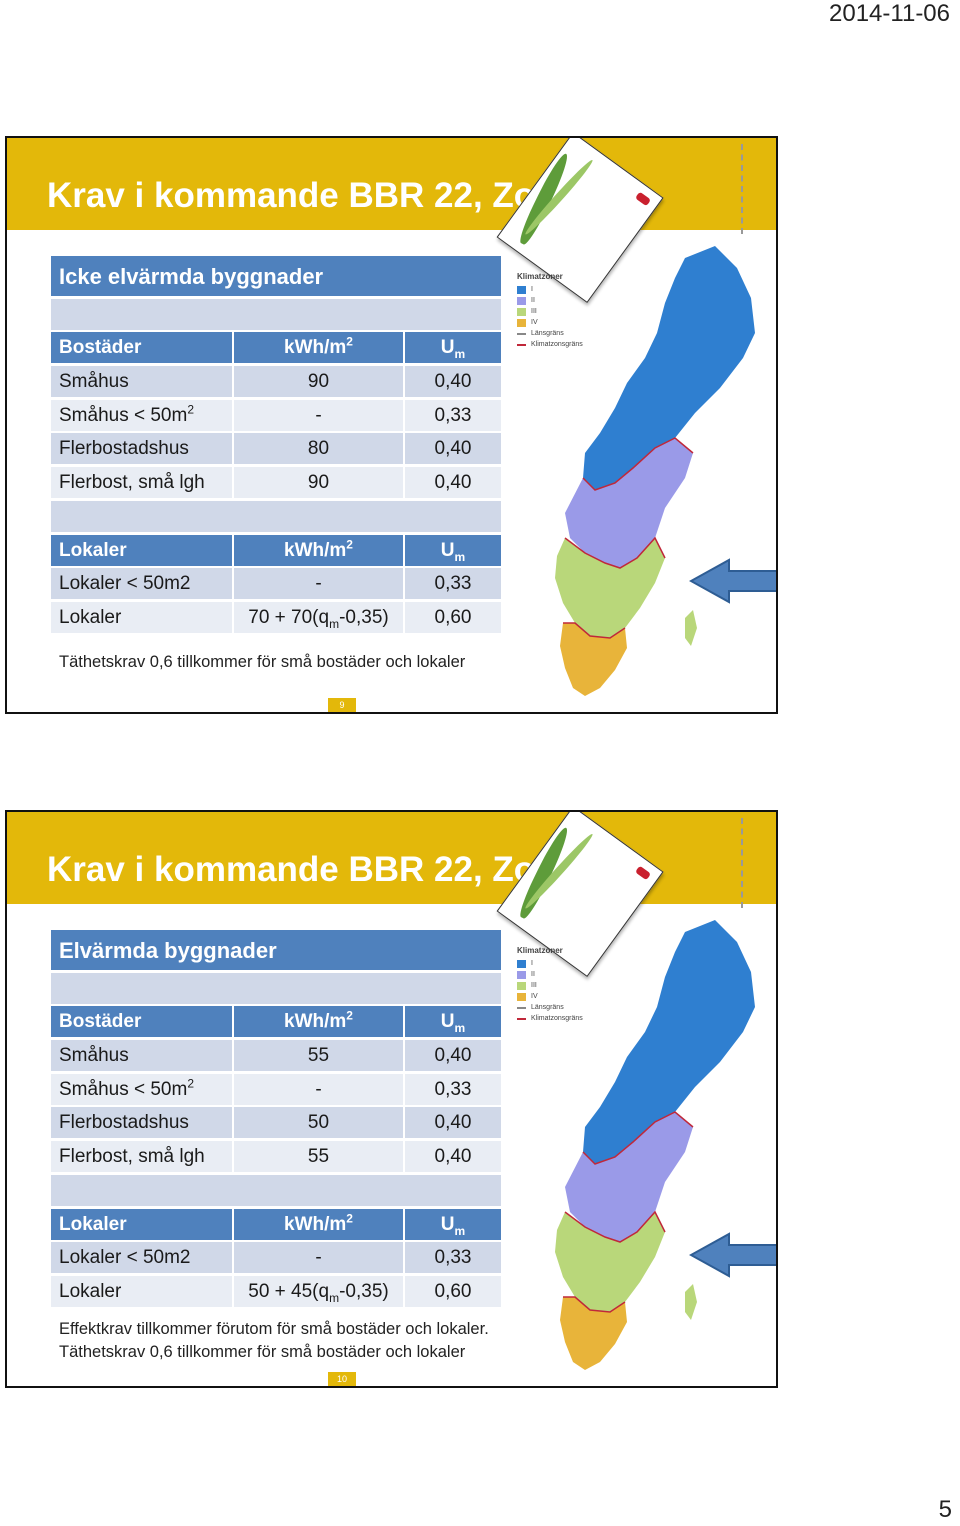  What do you see at coordinates (742, 863) in the screenshot?
I see `divider` at bounding box center [742, 863].